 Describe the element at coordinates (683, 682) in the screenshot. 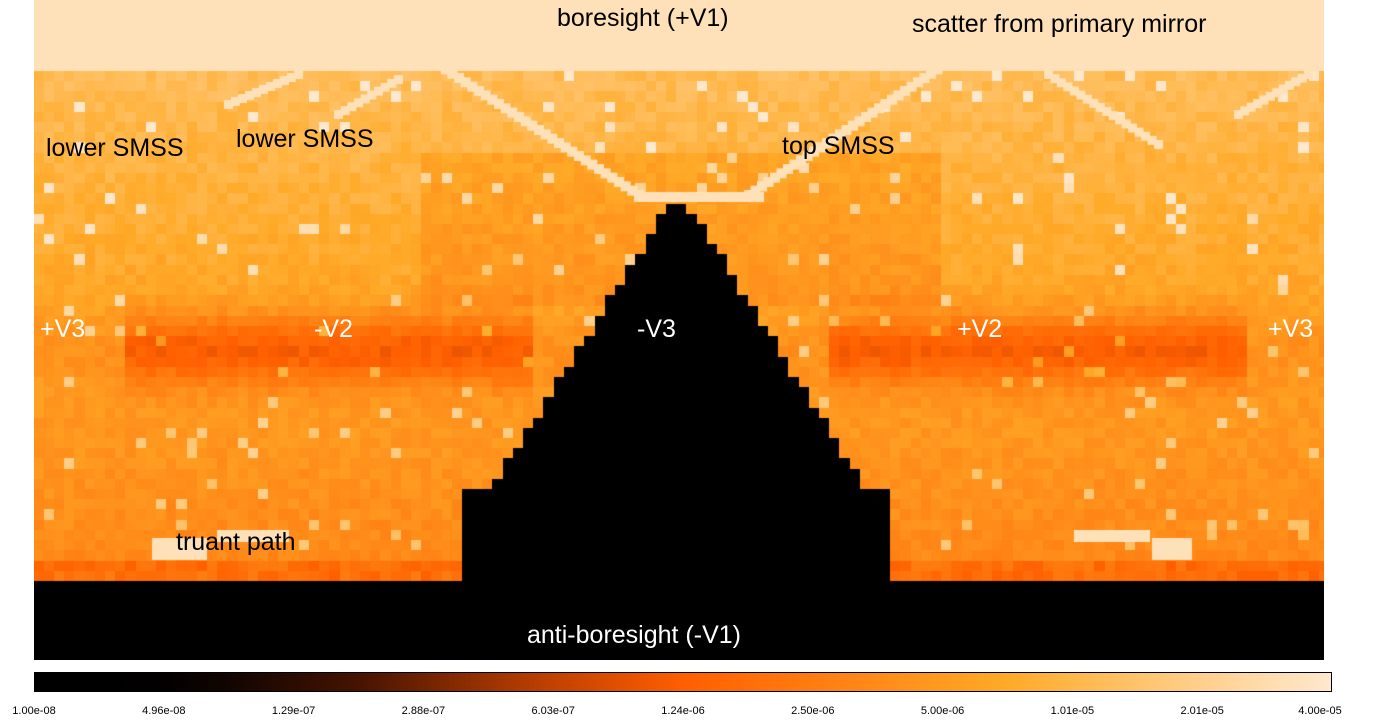

I see `colorbar` at that location.